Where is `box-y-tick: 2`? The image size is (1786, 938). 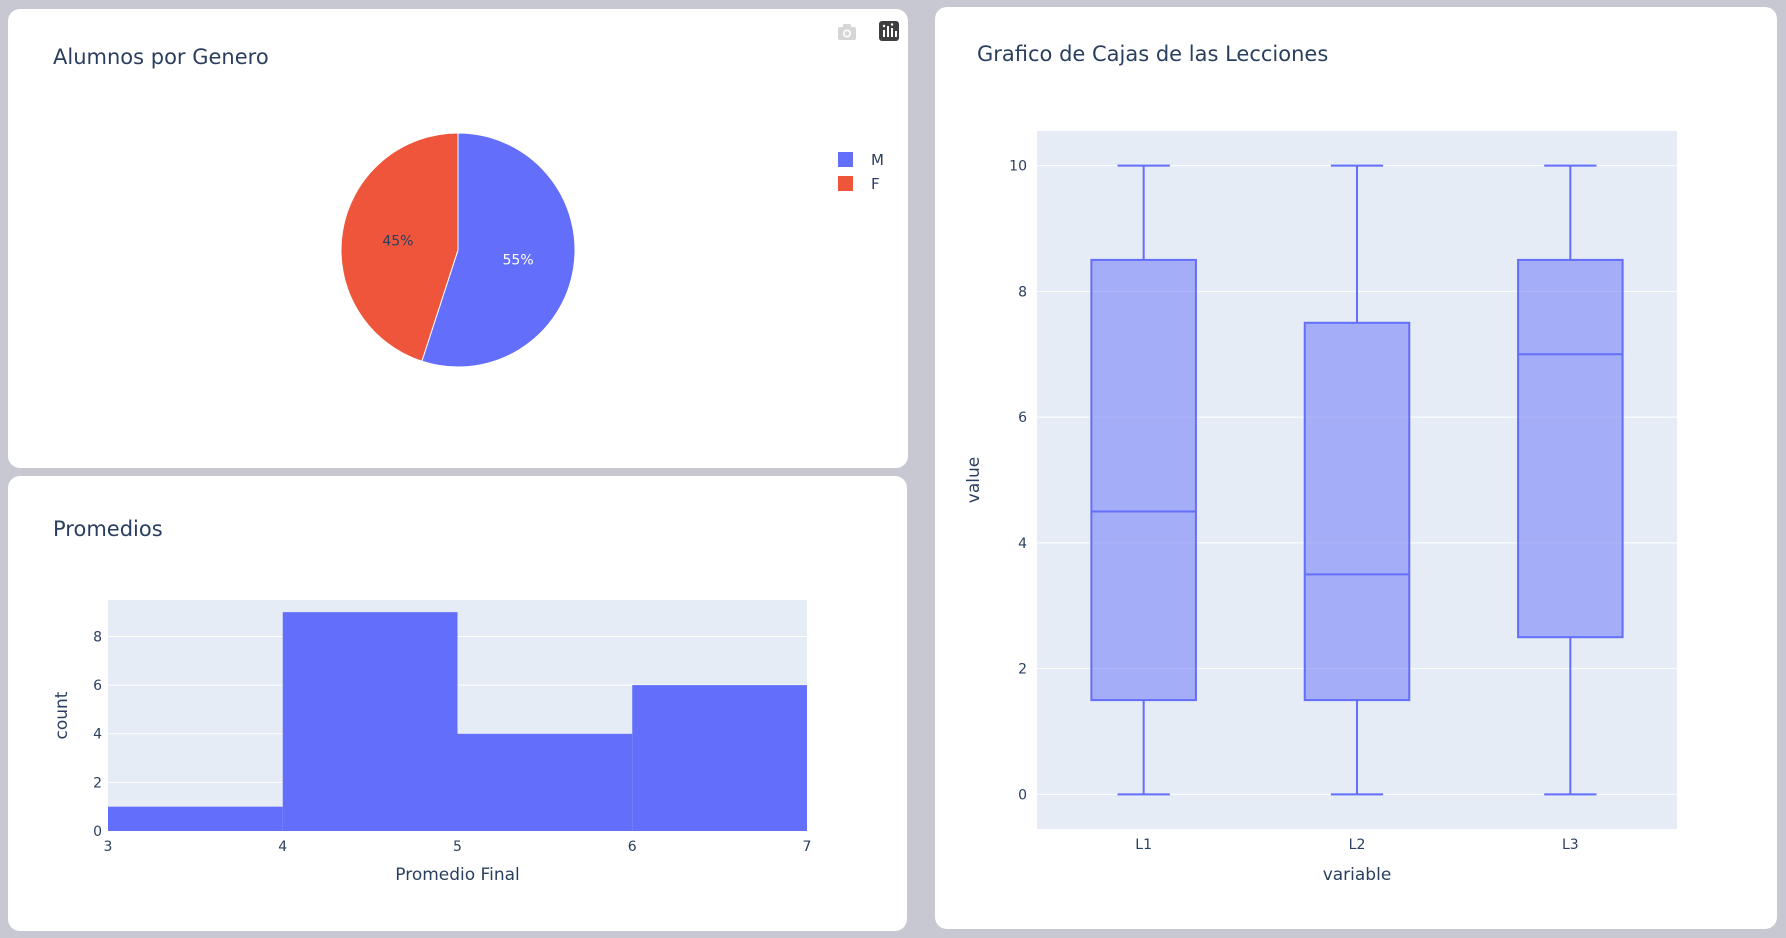
box-y-tick: 2 is located at coordinates (1022, 670).